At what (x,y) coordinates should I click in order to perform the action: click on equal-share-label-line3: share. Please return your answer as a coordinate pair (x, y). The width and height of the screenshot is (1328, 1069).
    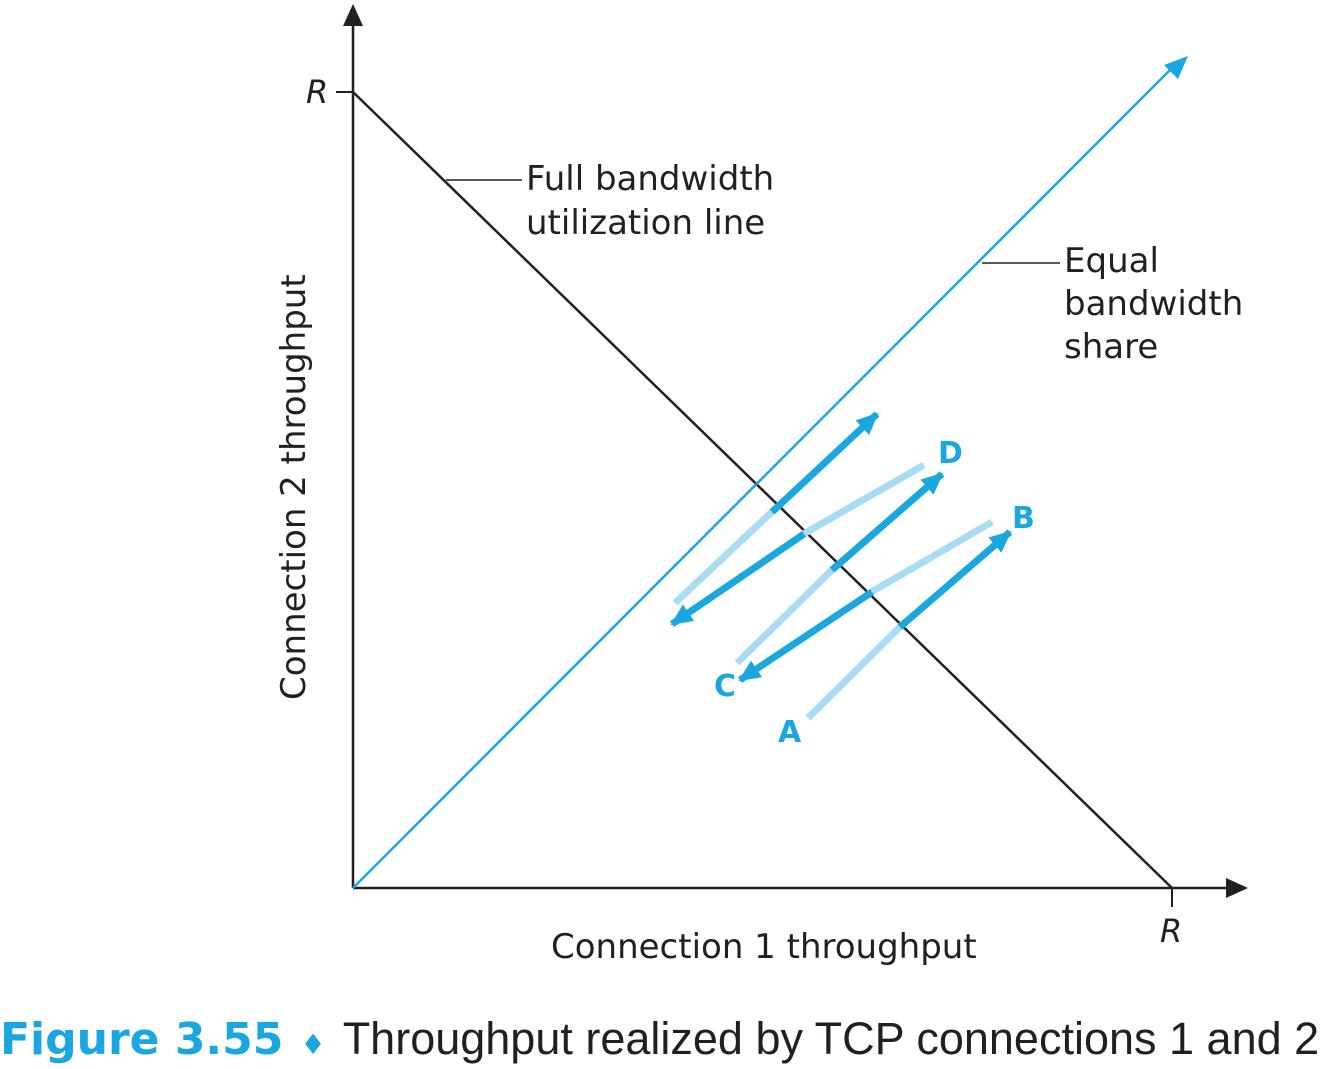
    Looking at the image, I should click on (1111, 347).